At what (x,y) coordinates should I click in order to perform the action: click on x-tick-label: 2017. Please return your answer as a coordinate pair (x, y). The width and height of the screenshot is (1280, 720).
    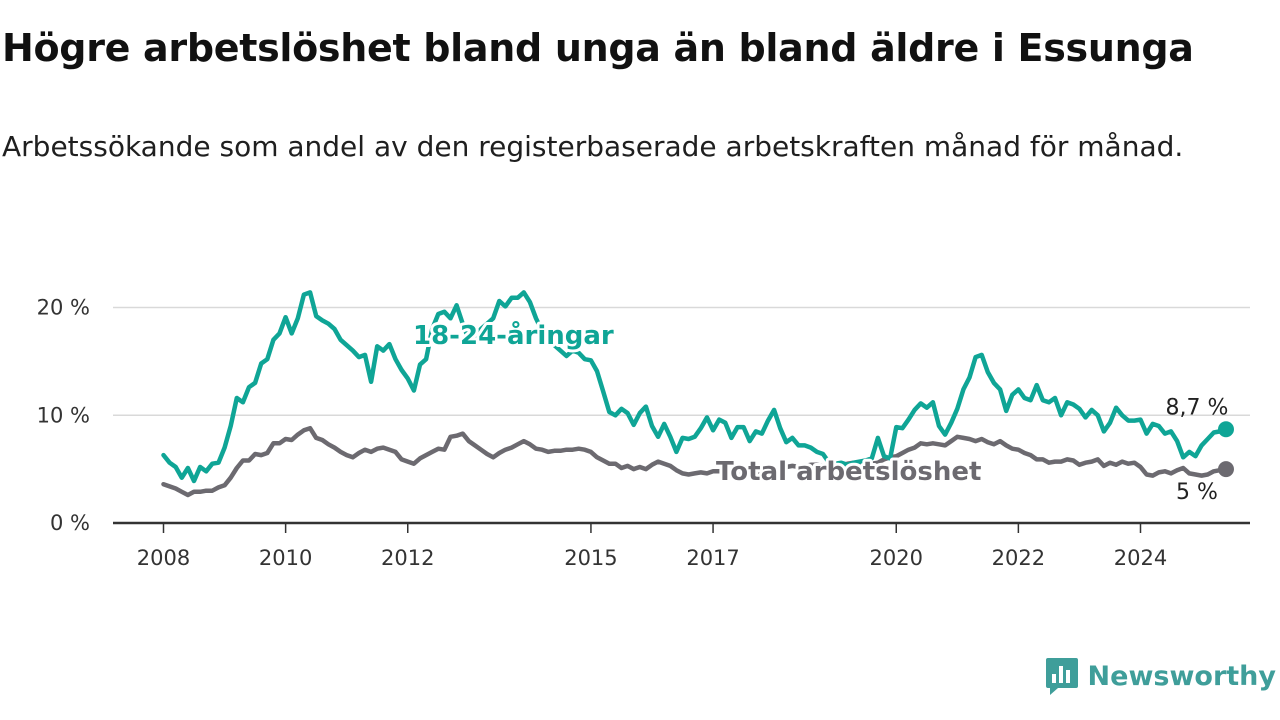
    Looking at the image, I should click on (712, 558).